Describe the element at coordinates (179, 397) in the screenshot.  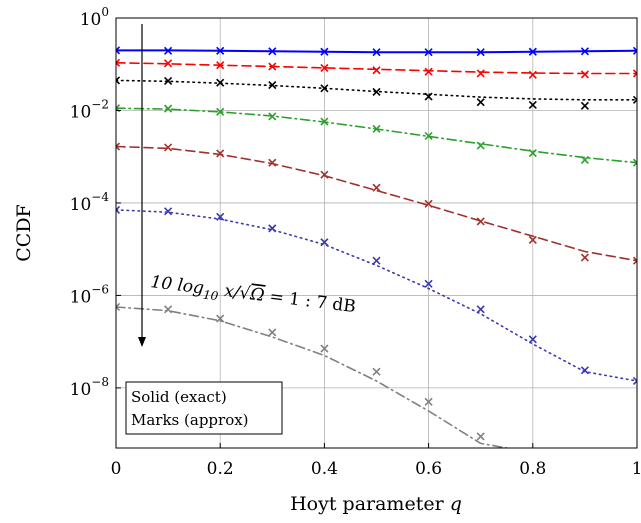
I see `legend-line-exact: Solid (exact)` at that location.